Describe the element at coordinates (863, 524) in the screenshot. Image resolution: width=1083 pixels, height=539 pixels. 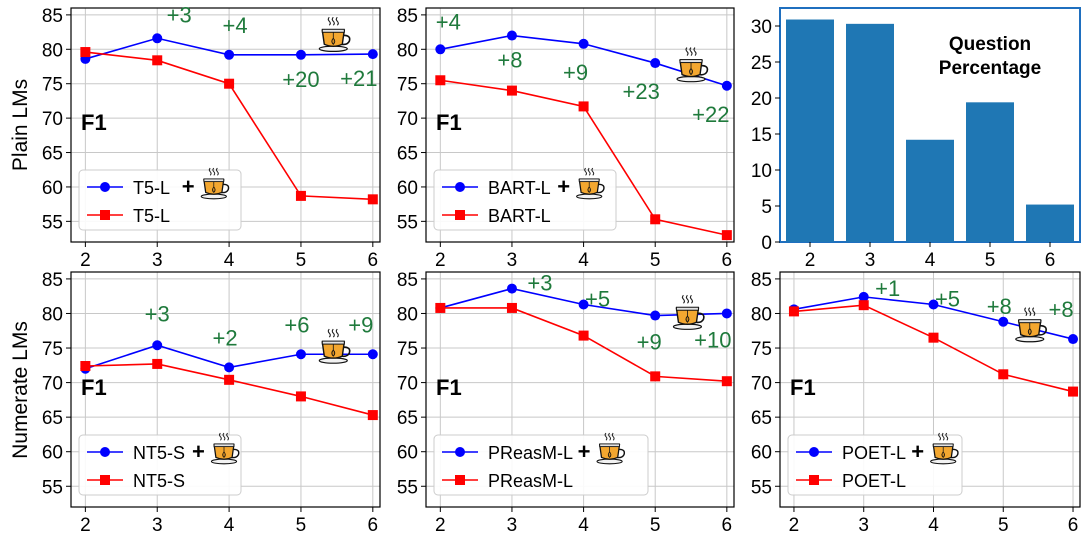
I see `x-tick-label: 3` at that location.